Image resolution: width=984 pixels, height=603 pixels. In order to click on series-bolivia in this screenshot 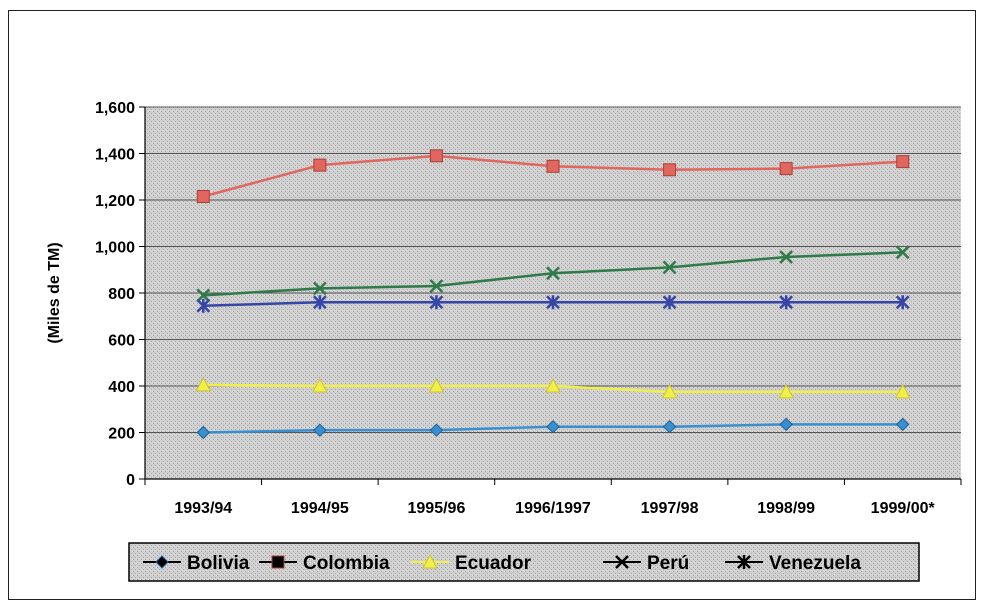, I will do `click(553, 428)`.